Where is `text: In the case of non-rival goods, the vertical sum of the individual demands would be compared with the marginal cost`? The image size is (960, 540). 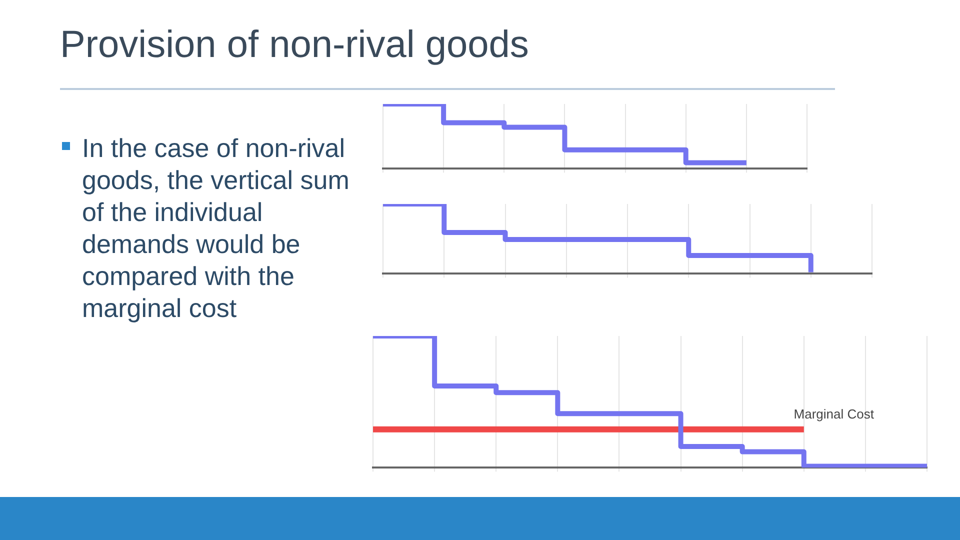
text: In the case of non-rival goods, the vertical sum of the individual demands would be compared with the marginal cost is located at coordinates (207, 228).